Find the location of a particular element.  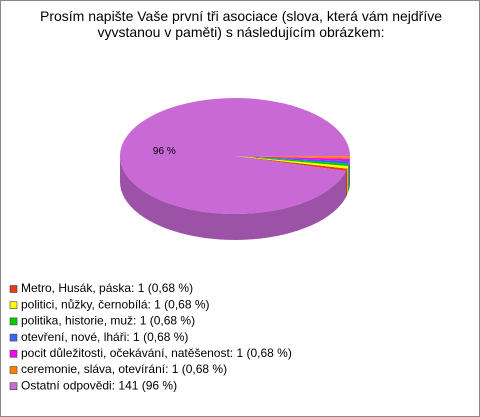

legend-label: ceremonie, sláva, otevírání: 1 (0,68 %) is located at coordinates (124, 369).